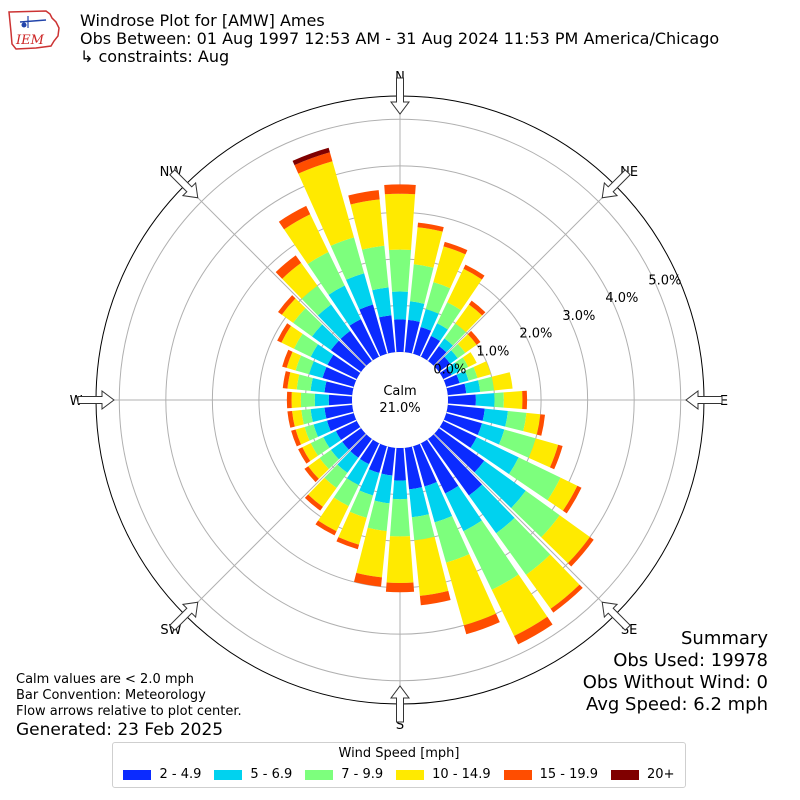 Image resolution: width=800 pixels, height=800 pixels. What do you see at coordinates (621, 298) in the screenshot?
I see `radial-tick-label: 4.0%` at bounding box center [621, 298].